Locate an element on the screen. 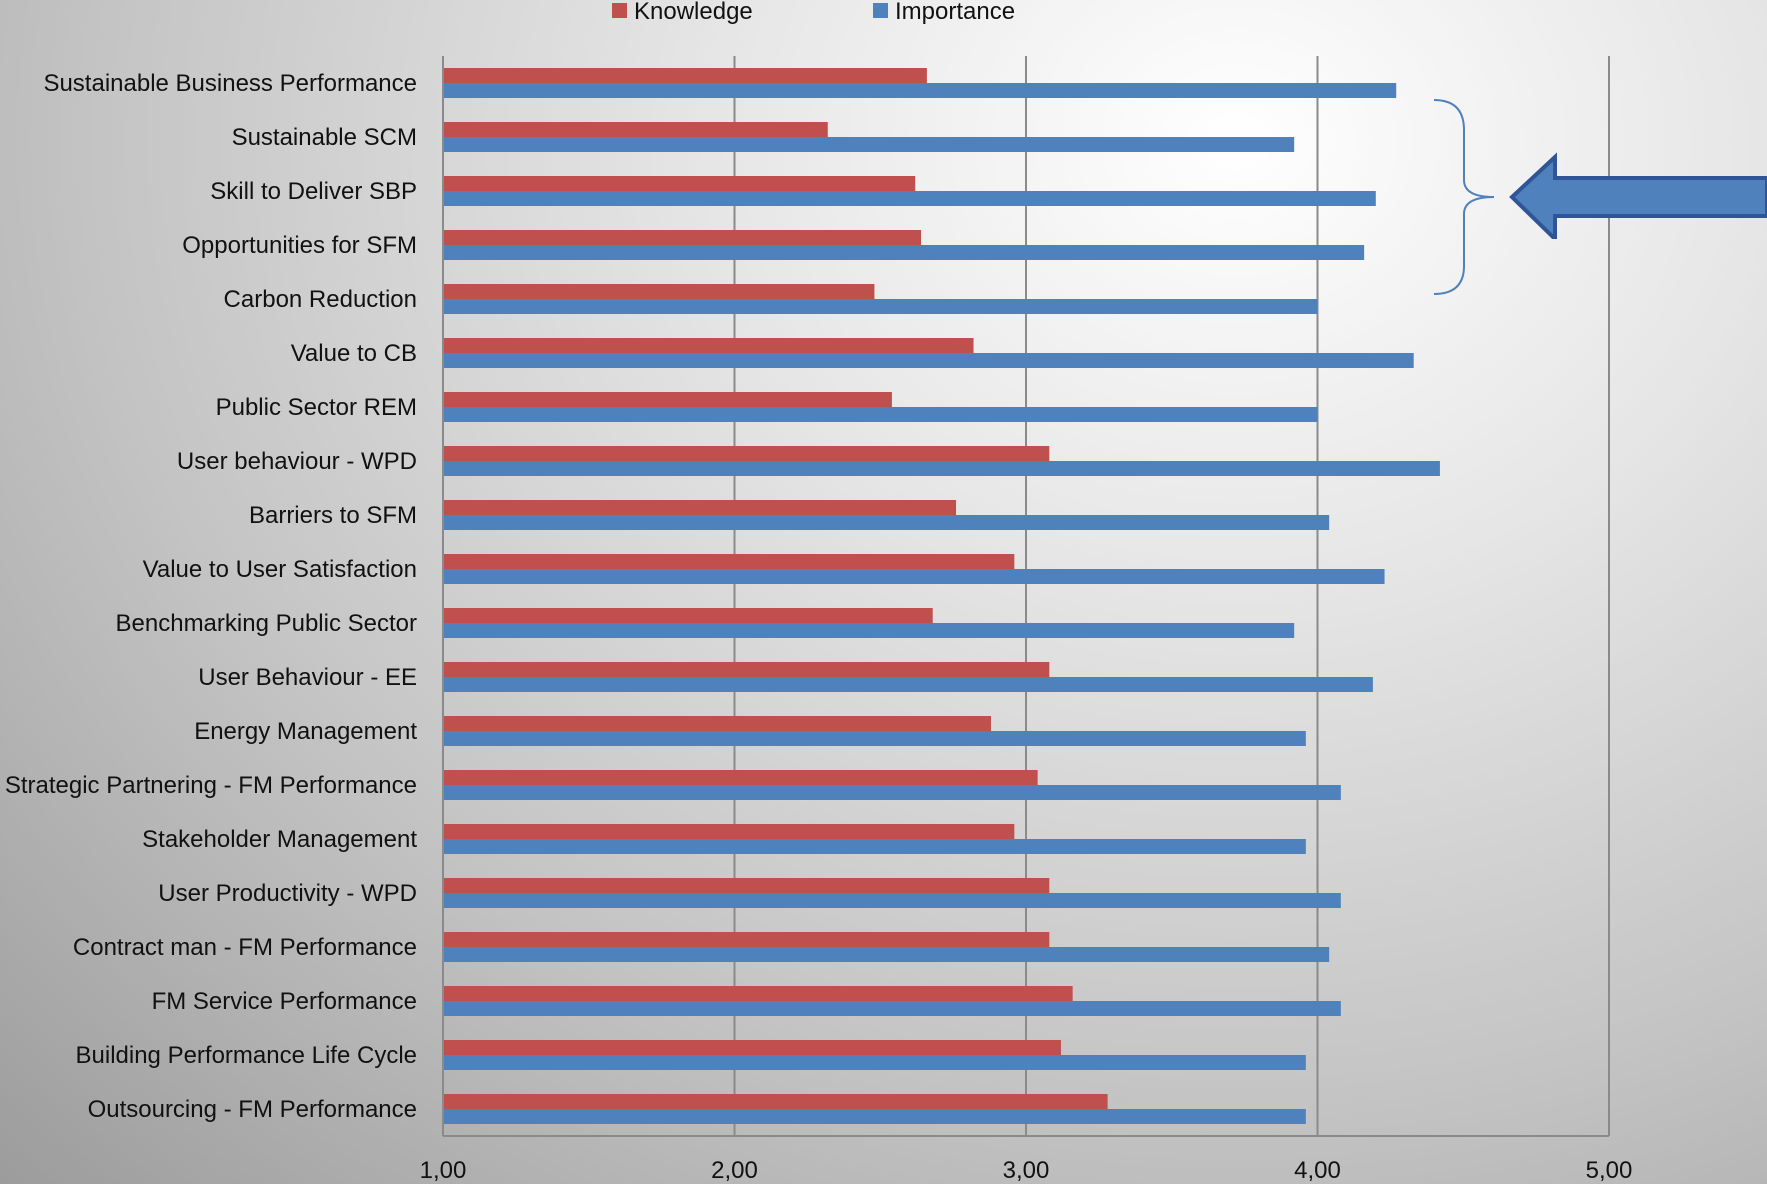 This screenshot has width=1767, height=1184. category-label: Stakeholder Management is located at coordinates (279, 839).